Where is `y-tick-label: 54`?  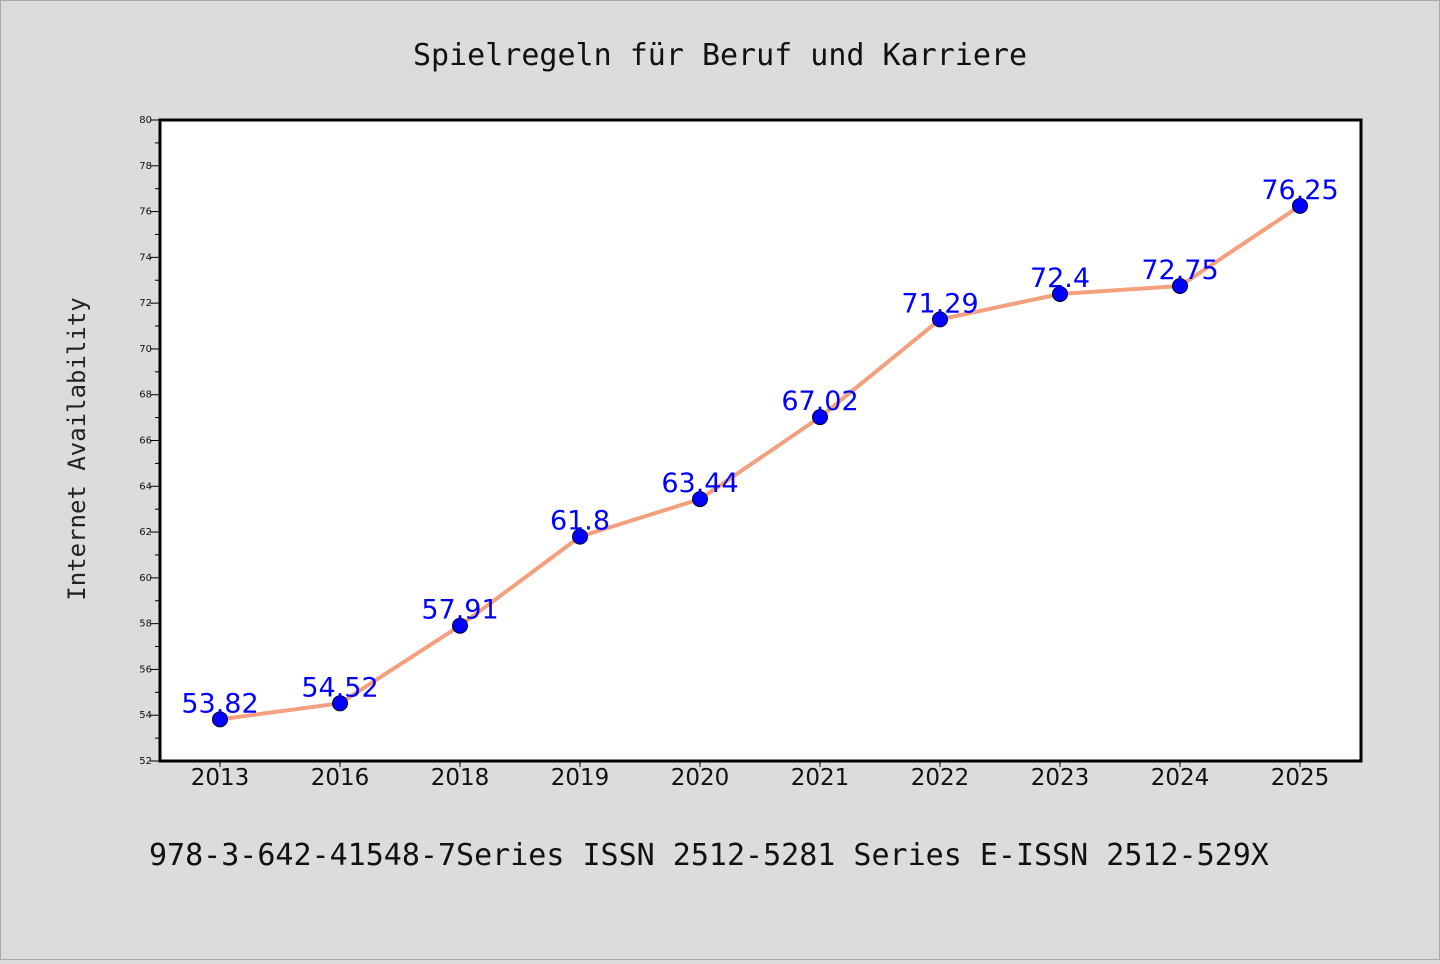 y-tick-label: 54 is located at coordinates (145, 715).